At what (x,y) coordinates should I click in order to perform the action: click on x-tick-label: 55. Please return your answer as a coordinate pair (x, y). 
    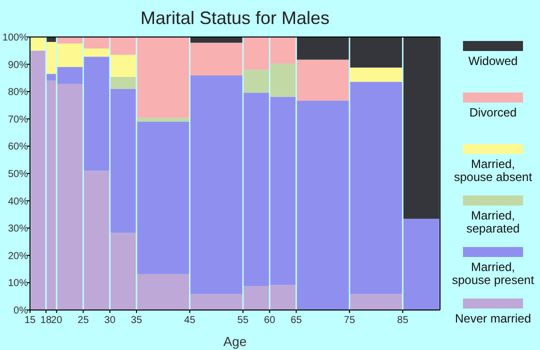
    Looking at the image, I should click on (243, 320).